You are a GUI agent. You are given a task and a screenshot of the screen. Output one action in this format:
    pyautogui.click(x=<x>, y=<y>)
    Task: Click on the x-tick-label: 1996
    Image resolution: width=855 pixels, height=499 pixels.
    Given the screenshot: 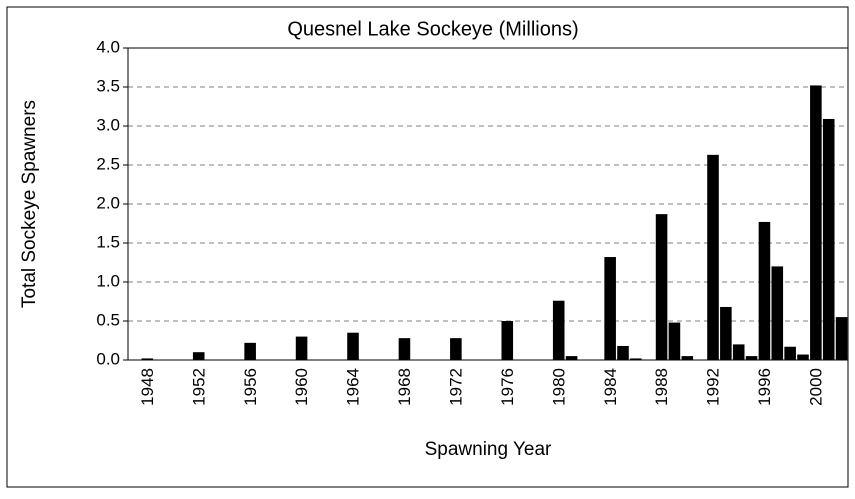 What is the action you would take?
    pyautogui.click(x=764, y=387)
    